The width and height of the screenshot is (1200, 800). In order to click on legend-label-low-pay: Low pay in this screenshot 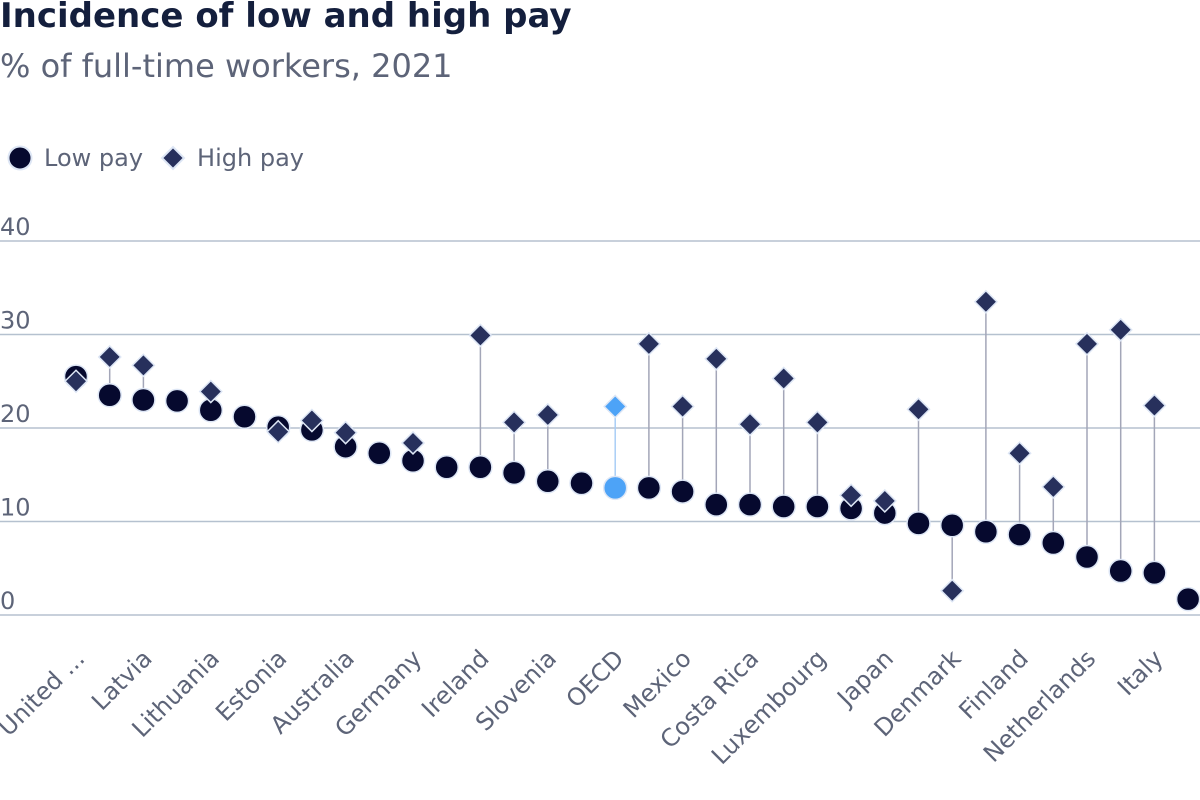, I will do `click(94, 158)`.